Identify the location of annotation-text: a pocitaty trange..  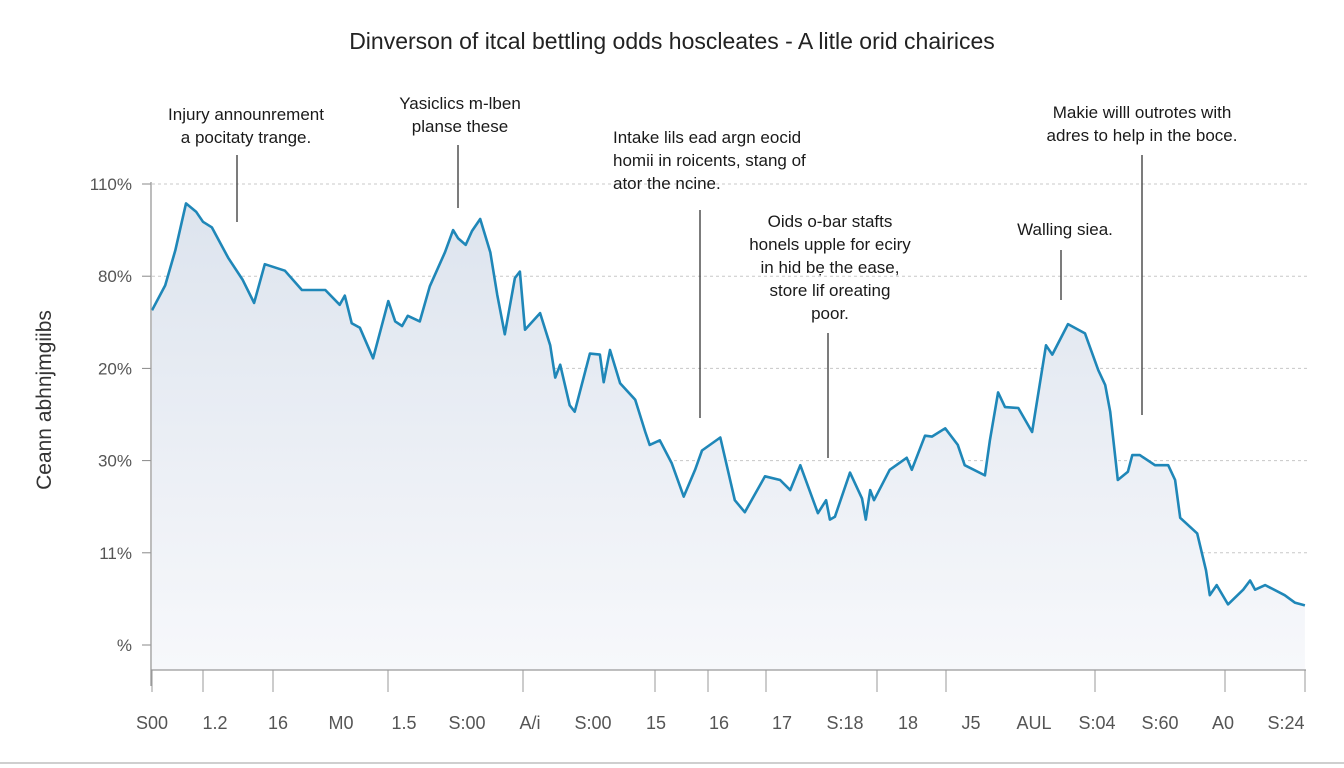
(246, 137).